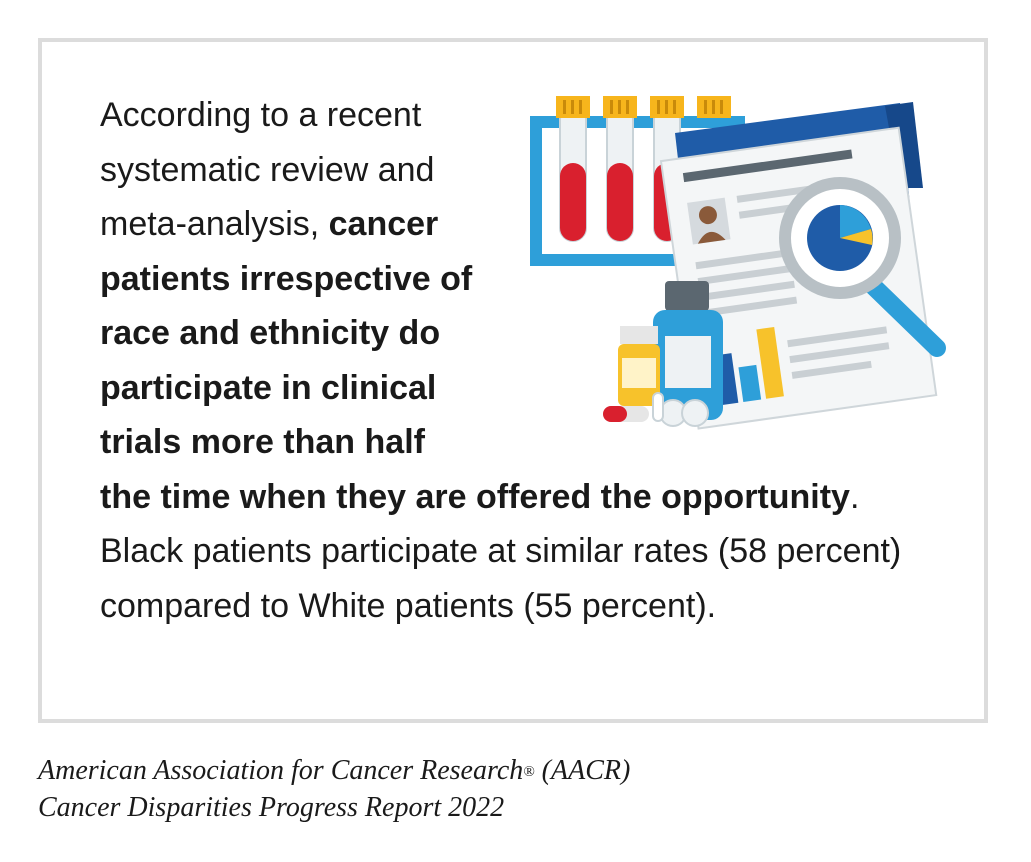 The height and width of the screenshot is (862, 1031). Describe the element at coordinates (271, 807) in the screenshot. I see `citation-line-2: Cancer Disparities Progress Report 2022` at that location.